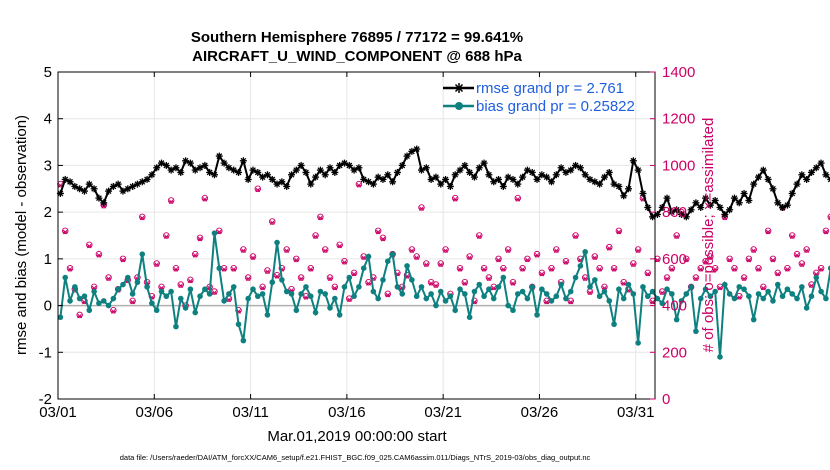 Image resolution: width=830 pixels, height=470 pixels. I want to click on x-tick-label-1: 03/06, so click(155, 412).